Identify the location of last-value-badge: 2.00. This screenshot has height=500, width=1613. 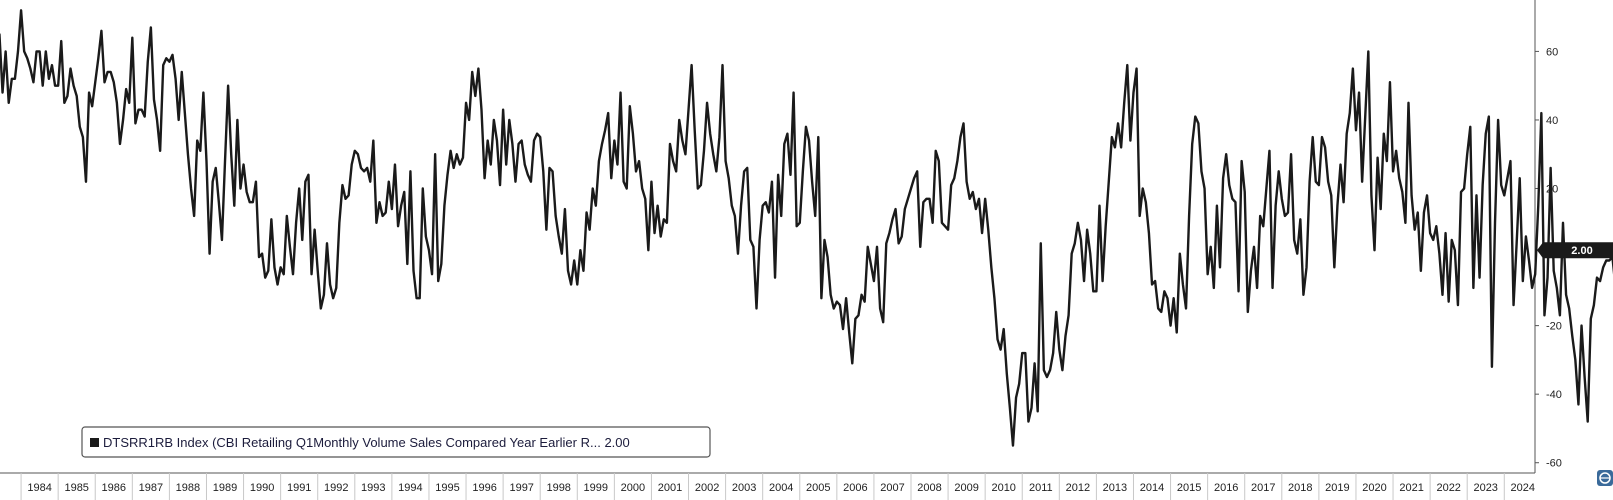
(1575, 250).